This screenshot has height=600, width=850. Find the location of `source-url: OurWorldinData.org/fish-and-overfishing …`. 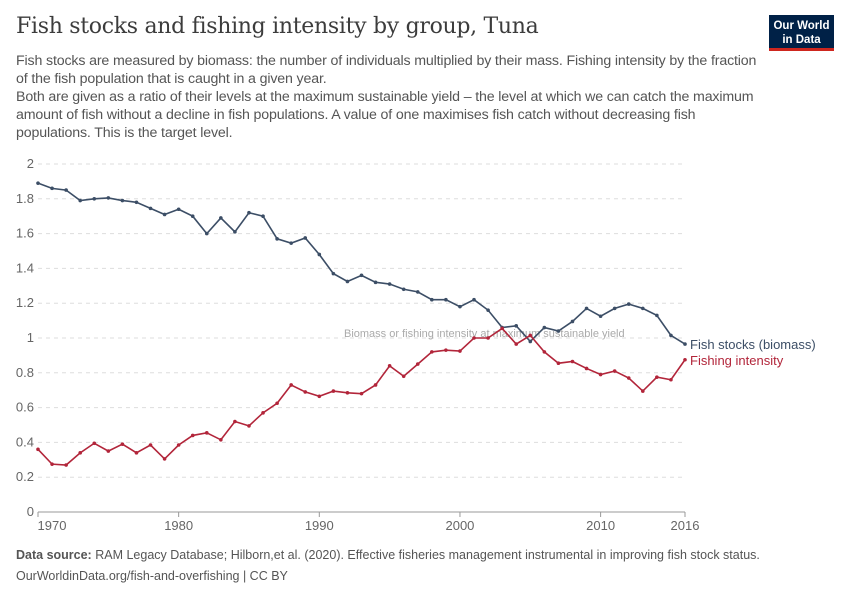

source-url: OurWorldinData.org/fish-and-overfishing … is located at coordinates (152, 576).